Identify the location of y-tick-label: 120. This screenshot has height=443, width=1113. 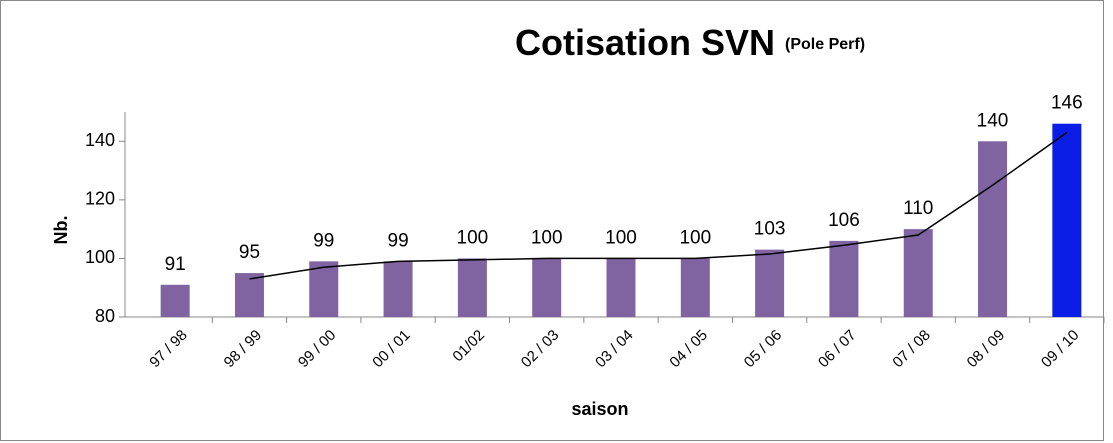
(100, 199).